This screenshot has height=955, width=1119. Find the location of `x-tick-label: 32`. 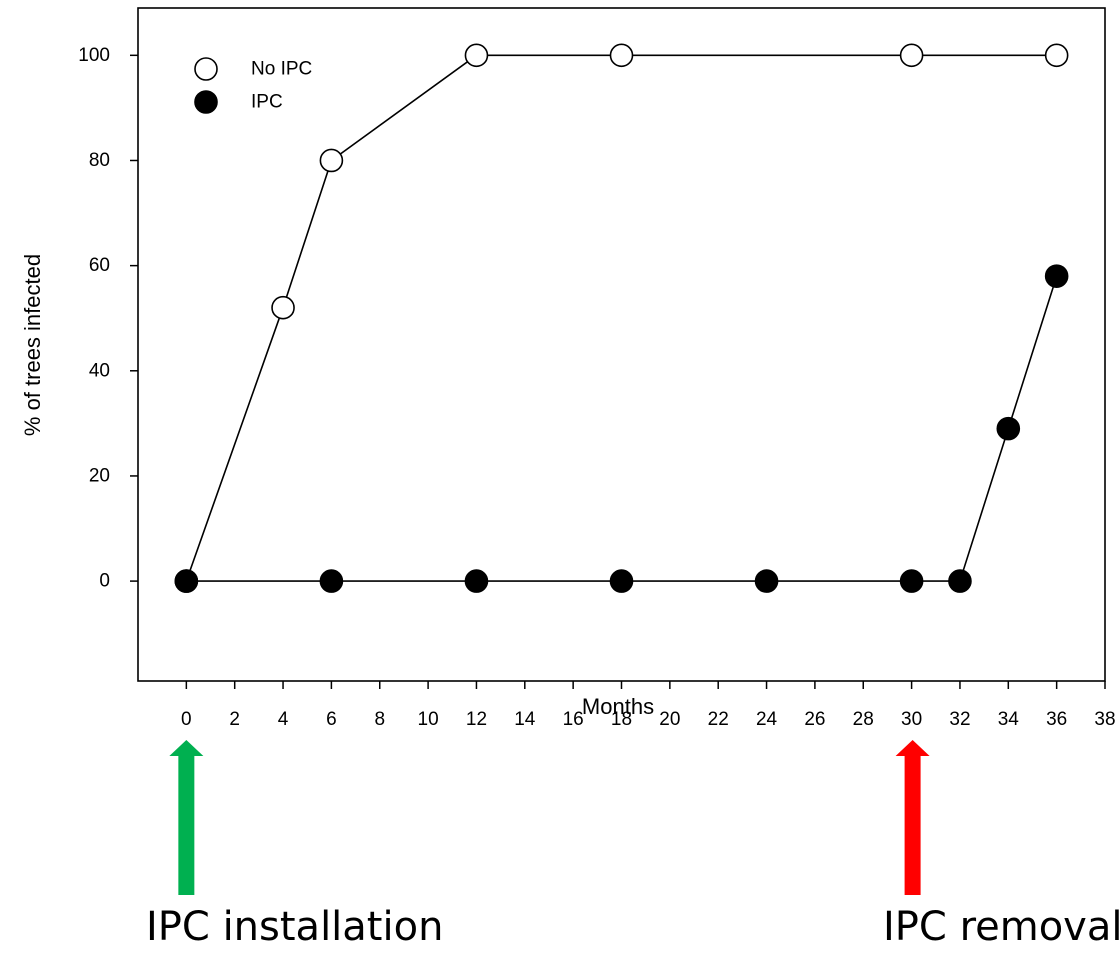

x-tick-label: 32 is located at coordinates (959, 719).